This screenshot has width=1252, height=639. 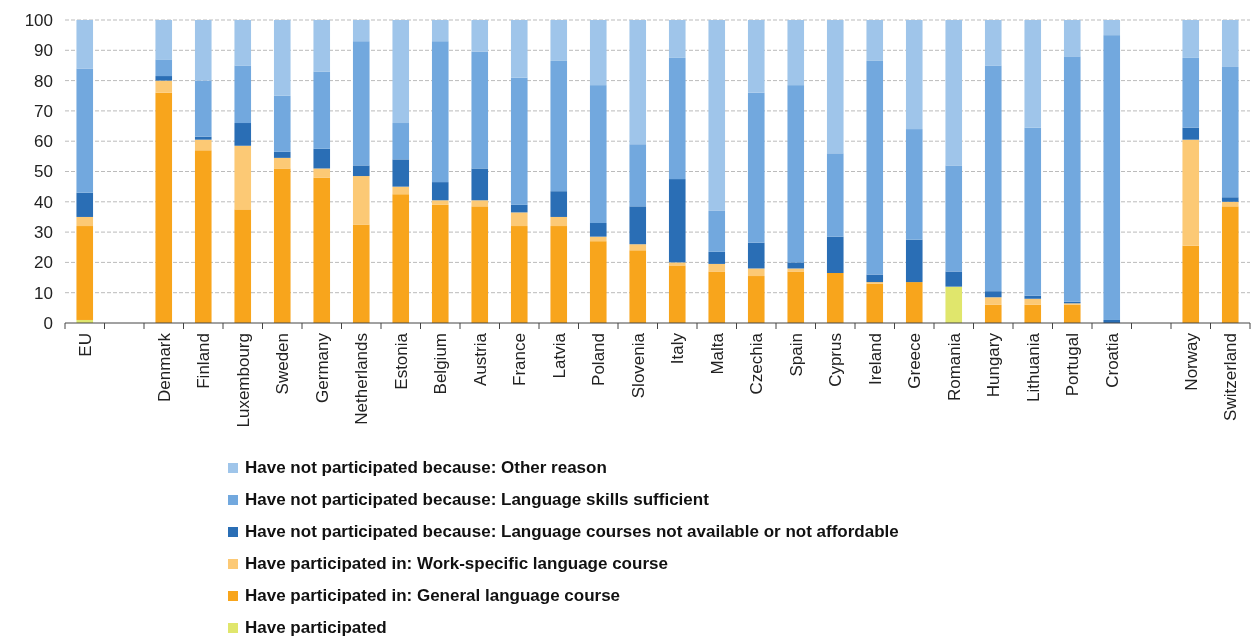 What do you see at coordinates (717, 353) in the screenshot?
I see `x-tick-label: Malta` at bounding box center [717, 353].